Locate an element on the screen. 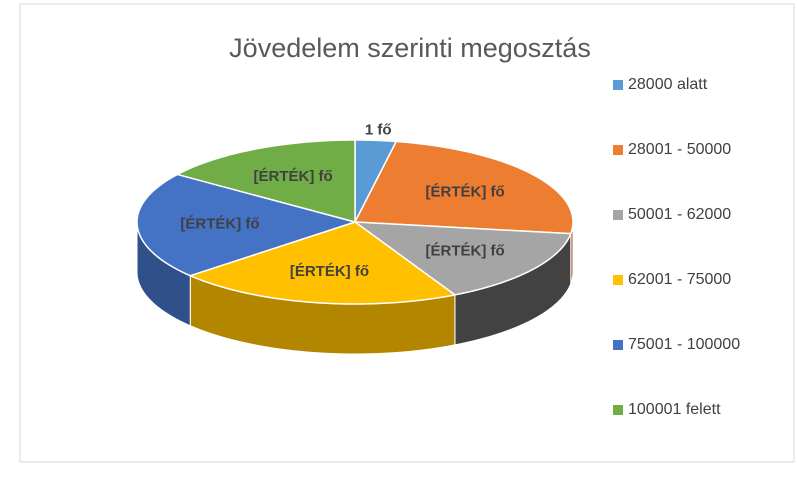  legend-label: 75001 - 100000 is located at coordinates (684, 344).